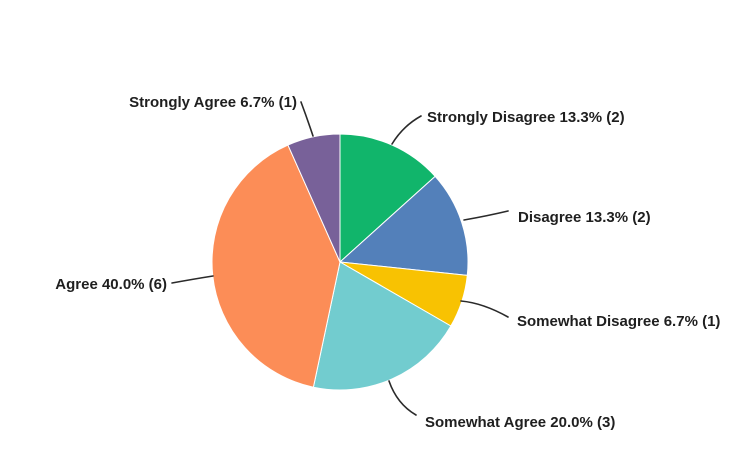 This screenshot has width=754, height=463. Describe the element at coordinates (314, 198) in the screenshot. I see `pie-slice-strongly-agree` at that location.